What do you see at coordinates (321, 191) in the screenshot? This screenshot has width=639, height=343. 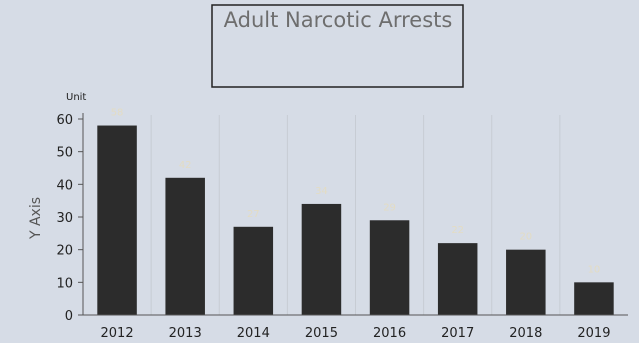 I see `value-label-2015: 34` at bounding box center [321, 191].